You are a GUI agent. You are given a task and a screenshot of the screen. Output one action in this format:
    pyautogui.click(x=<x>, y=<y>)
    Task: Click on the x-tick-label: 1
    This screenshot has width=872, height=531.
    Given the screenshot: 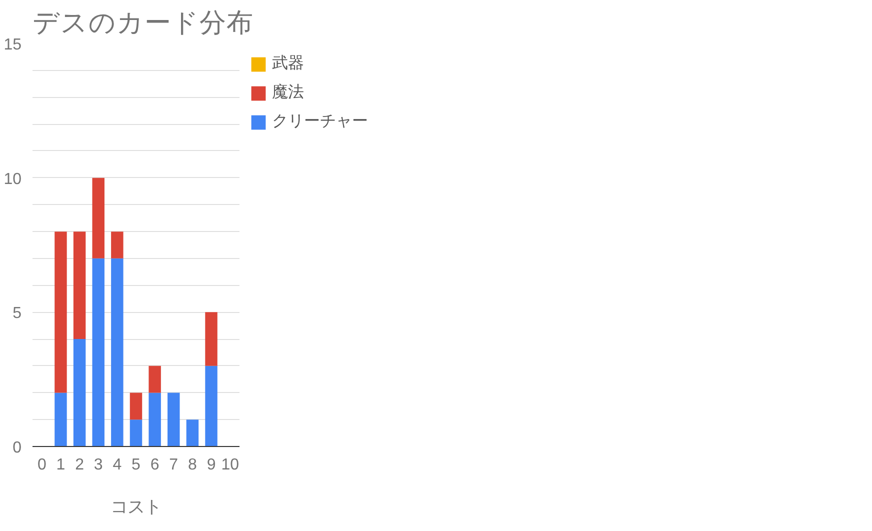 What is the action you would take?
    pyautogui.click(x=61, y=465)
    